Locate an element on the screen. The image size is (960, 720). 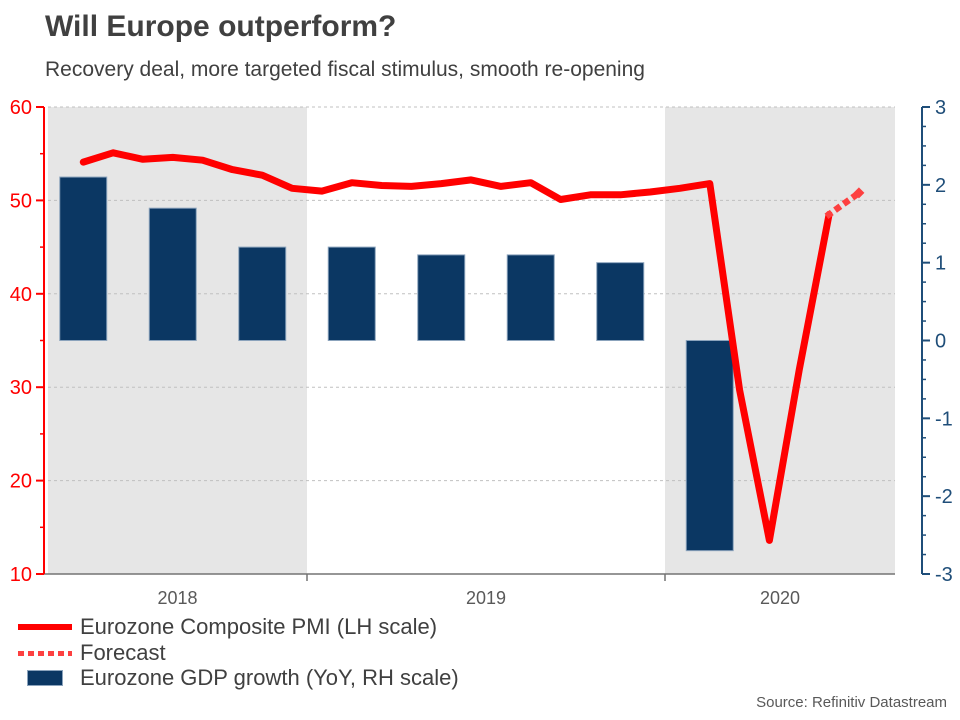
gdp-bar-2019-Q4 is located at coordinates (620, 301).